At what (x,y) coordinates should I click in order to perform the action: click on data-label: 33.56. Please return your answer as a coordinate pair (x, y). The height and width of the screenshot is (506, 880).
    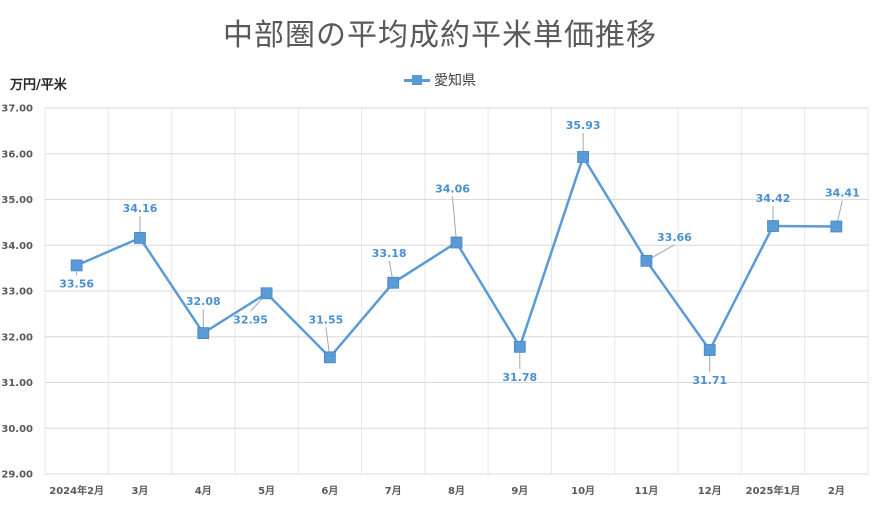
    Looking at the image, I should click on (76, 283).